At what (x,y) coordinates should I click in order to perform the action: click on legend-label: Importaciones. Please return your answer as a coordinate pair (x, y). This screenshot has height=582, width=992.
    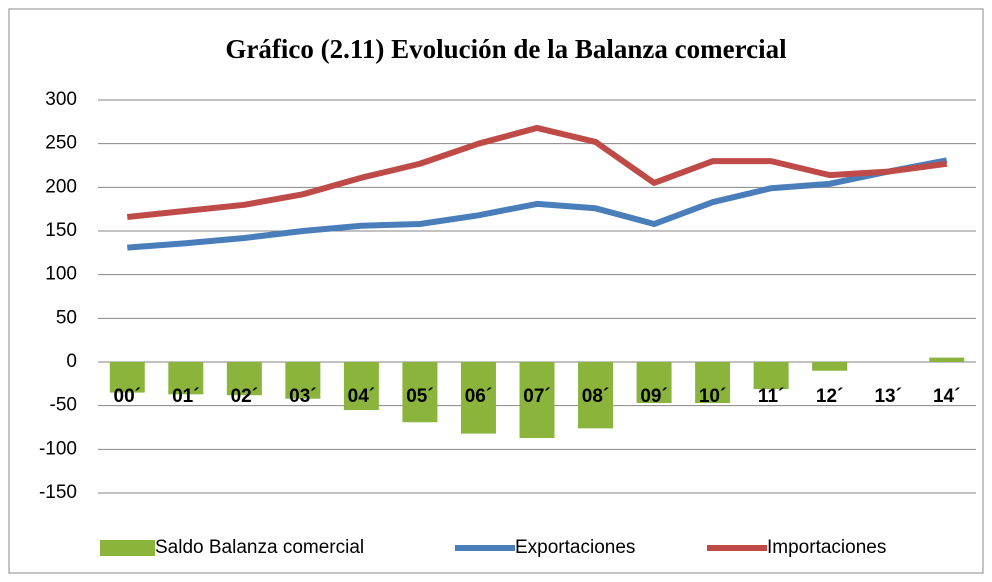
    Looking at the image, I should click on (826, 547).